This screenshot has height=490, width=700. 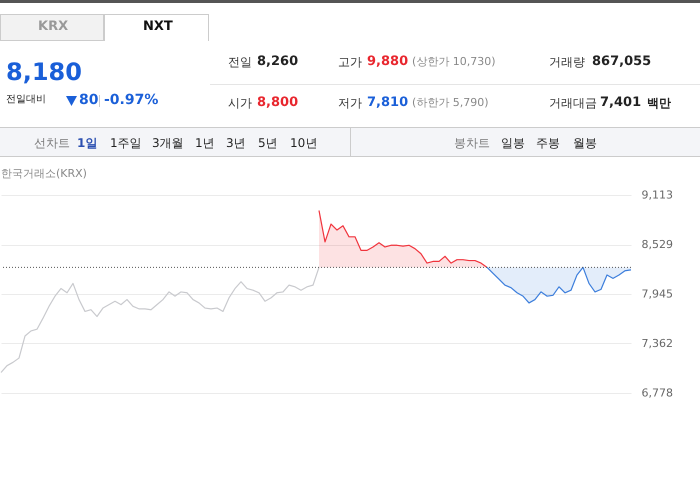 What do you see at coordinates (160, 320) in the screenshot?
I see `line-series` at bounding box center [160, 320].